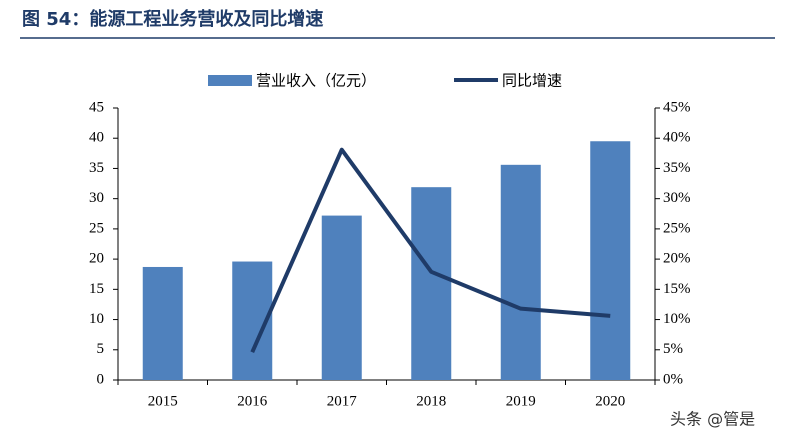  Describe the element at coordinates (96, 289) in the screenshot. I see `y-tick-label: 15` at that location.